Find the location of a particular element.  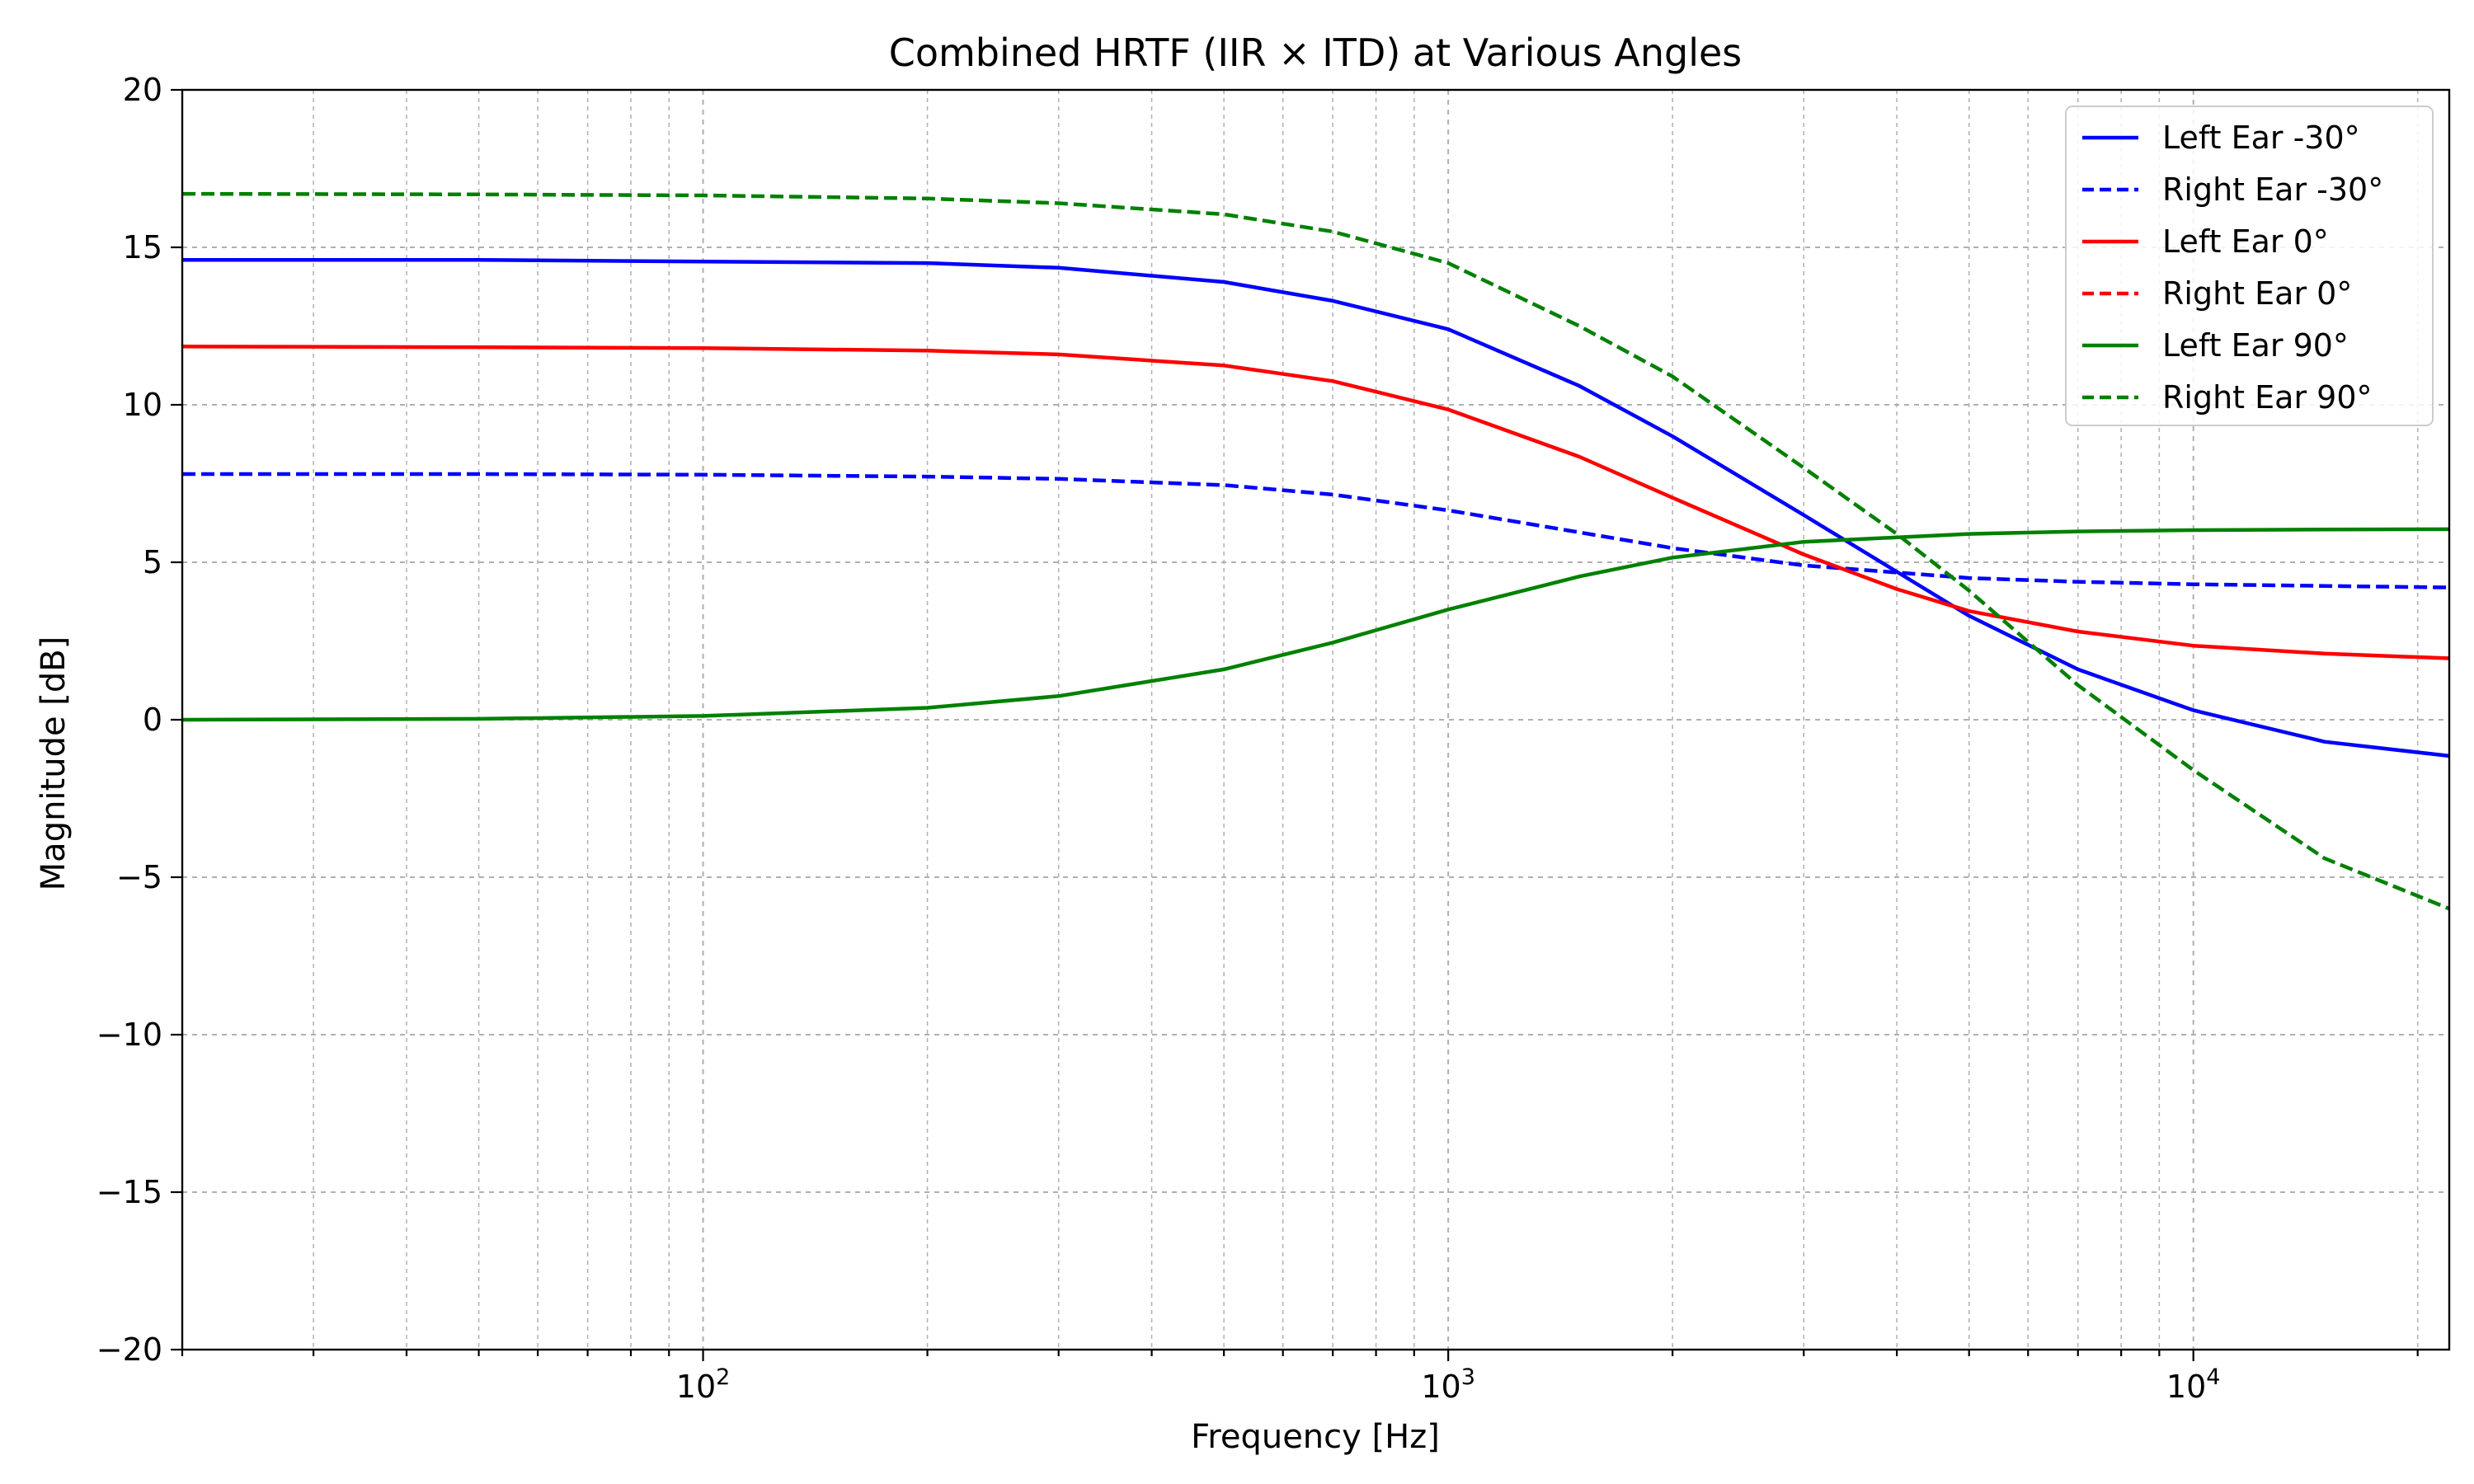

y-tick-label: −5 is located at coordinates (139, 877).